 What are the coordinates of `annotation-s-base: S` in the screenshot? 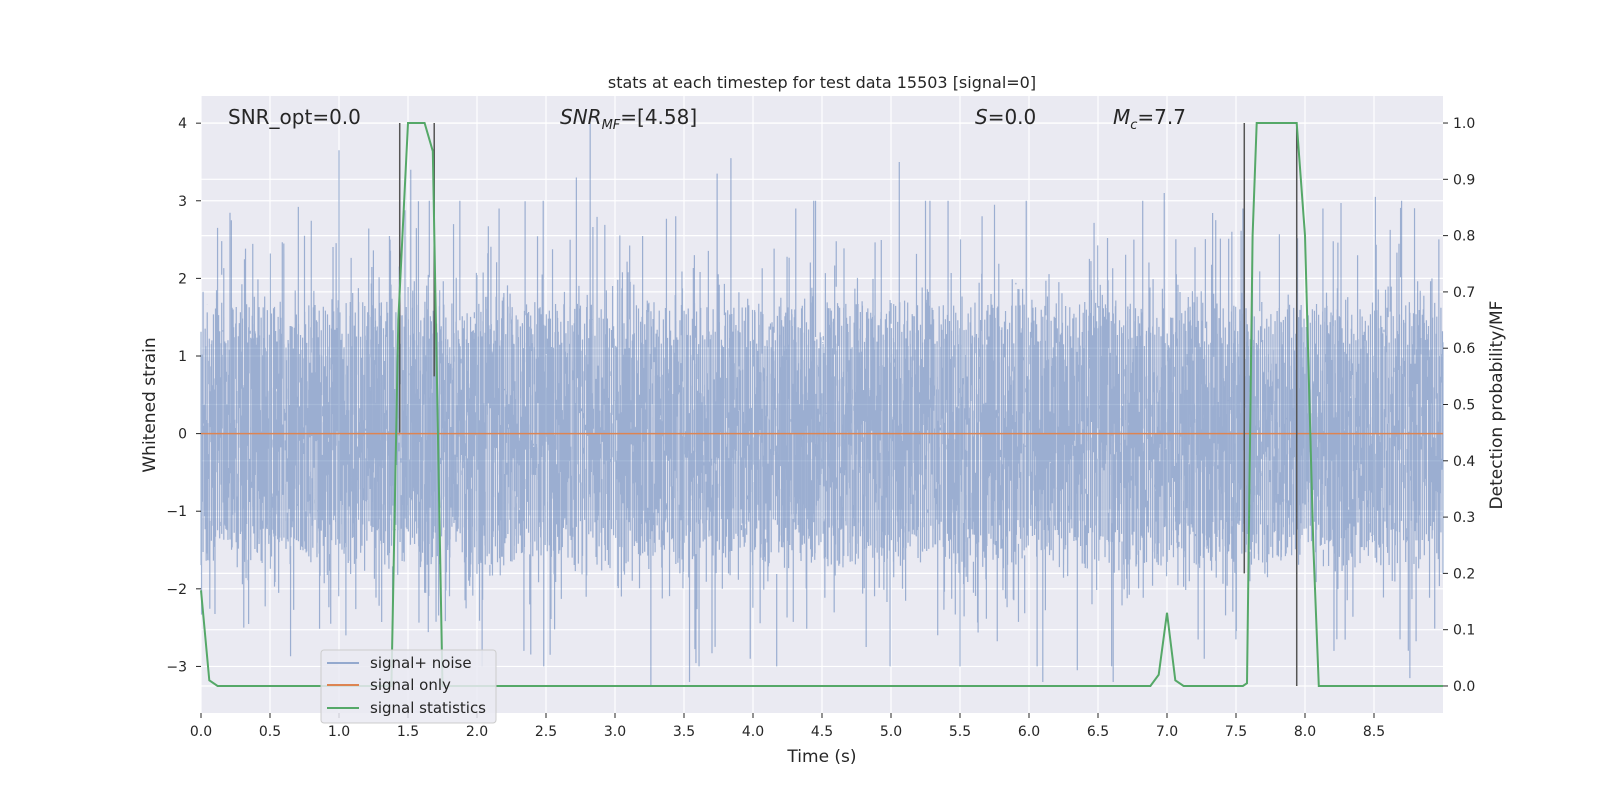 It's located at (981, 117).